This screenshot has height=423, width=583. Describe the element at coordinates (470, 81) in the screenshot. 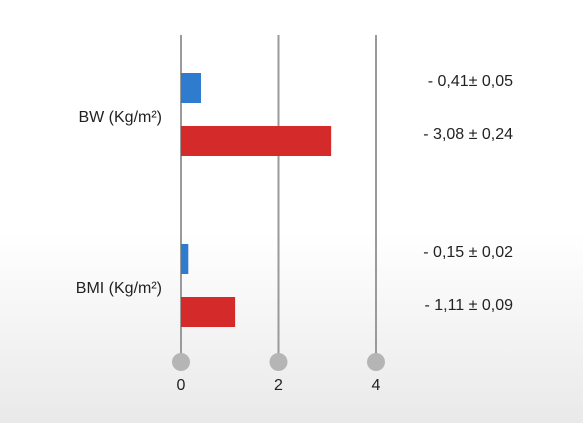

I see `value-label: - 0,41± 0,05` at that location.